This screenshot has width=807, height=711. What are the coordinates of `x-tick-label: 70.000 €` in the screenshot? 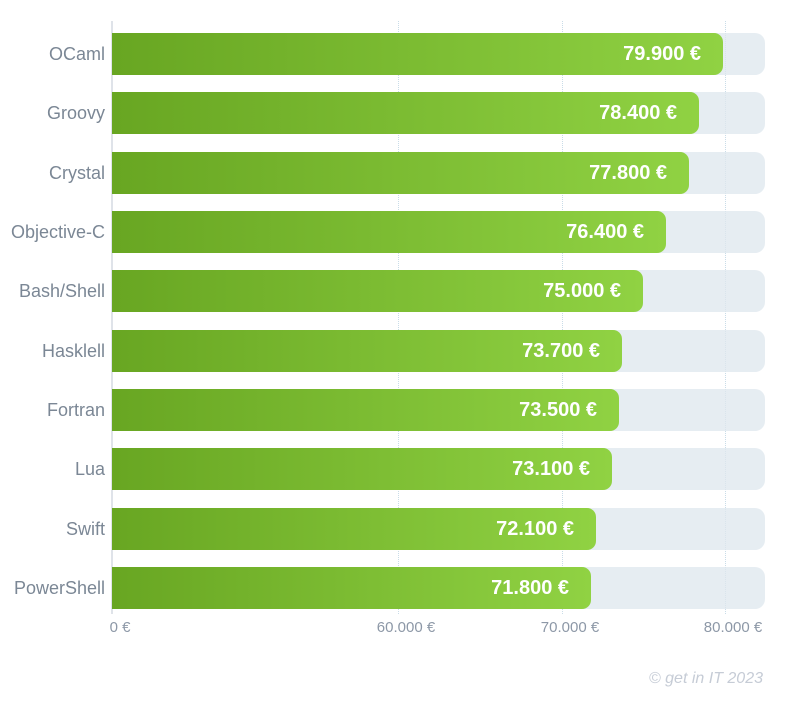 It's located at (570, 627).